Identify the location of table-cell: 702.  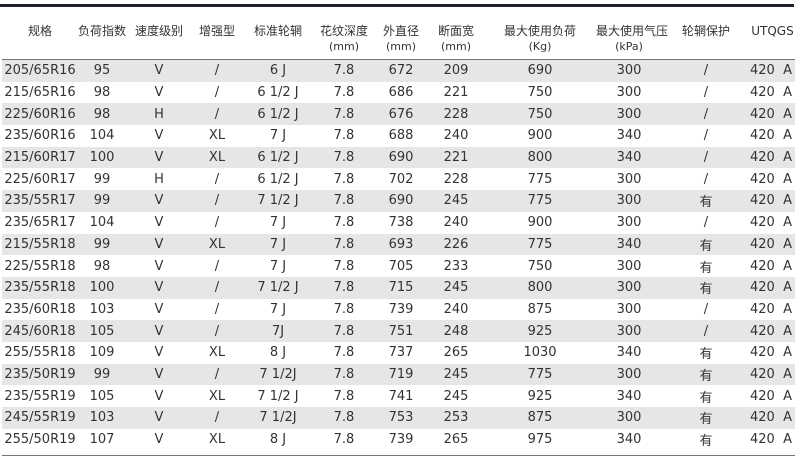
(401, 179).